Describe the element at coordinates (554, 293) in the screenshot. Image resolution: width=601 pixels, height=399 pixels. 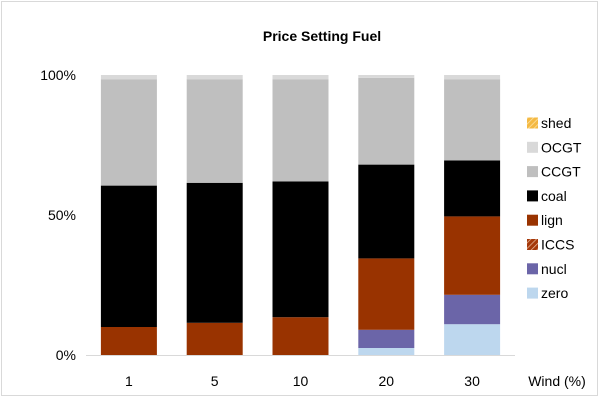
I see `legend-label-zero: zero` at that location.